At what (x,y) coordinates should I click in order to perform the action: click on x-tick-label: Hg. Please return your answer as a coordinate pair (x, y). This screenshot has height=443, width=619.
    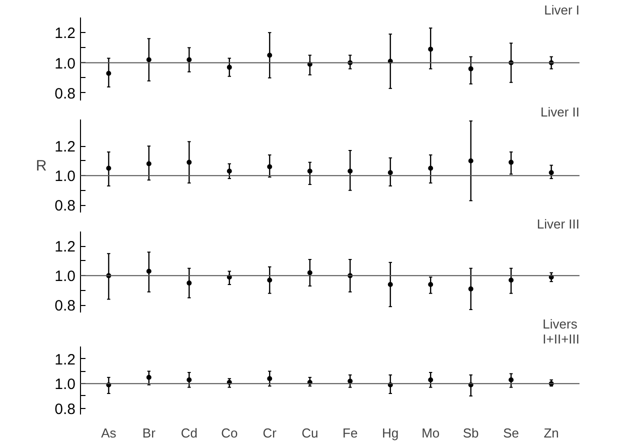
    Looking at the image, I should click on (390, 433).